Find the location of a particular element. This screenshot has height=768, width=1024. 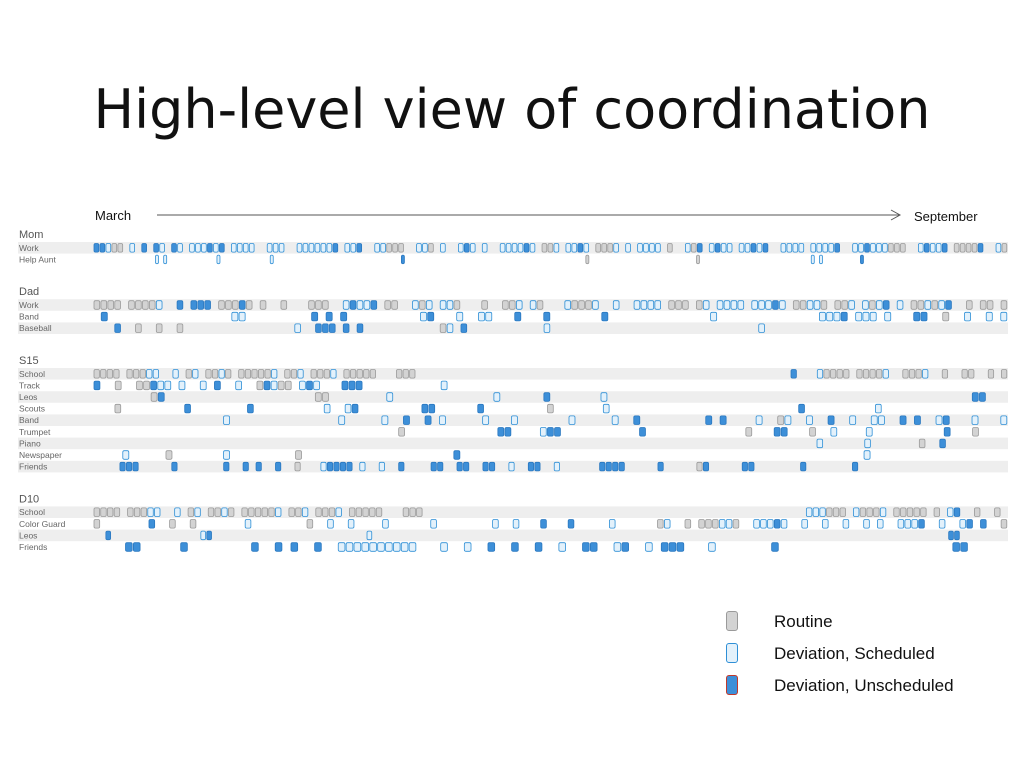

legend-swatch-unscheduled is located at coordinates (732, 685).